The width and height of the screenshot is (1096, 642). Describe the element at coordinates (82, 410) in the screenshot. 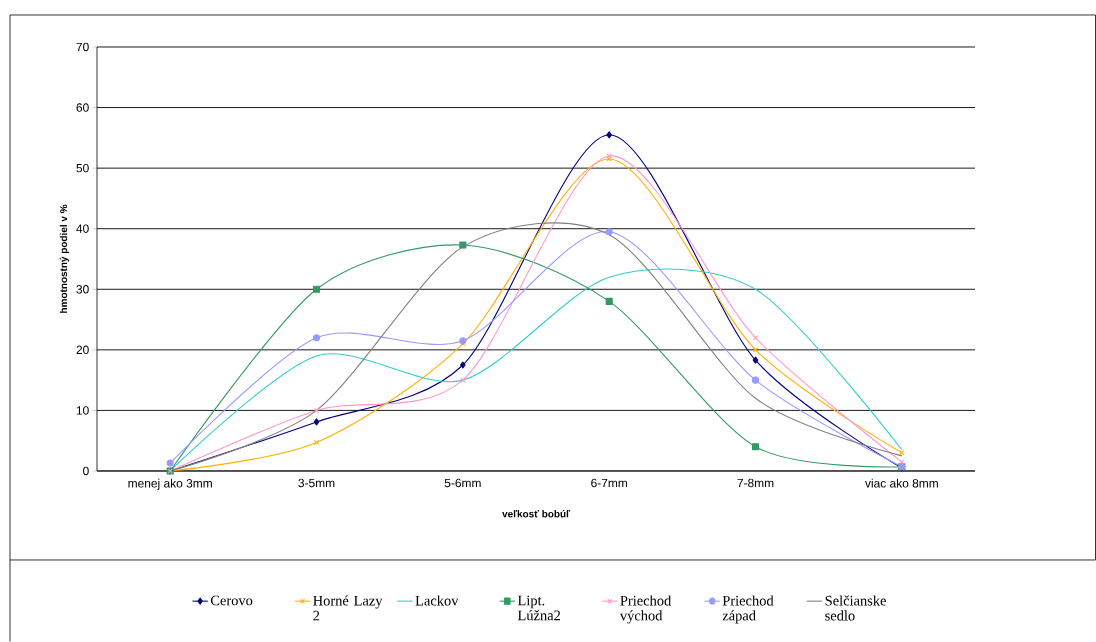

I see `y-tick-label: 10` at that location.